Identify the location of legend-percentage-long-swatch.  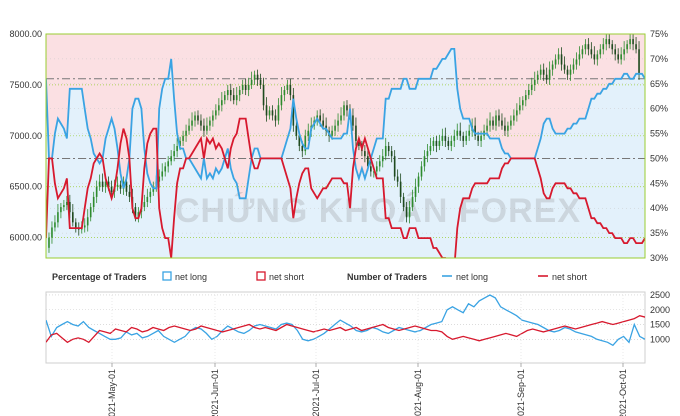
(167, 276).